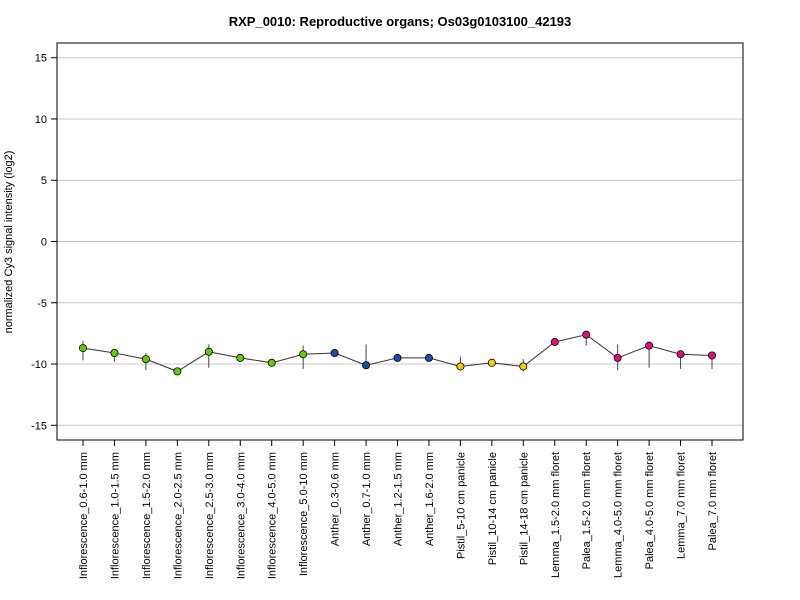  What do you see at coordinates (42, 304) in the screenshot?
I see `y-tick-label: -5` at bounding box center [42, 304].